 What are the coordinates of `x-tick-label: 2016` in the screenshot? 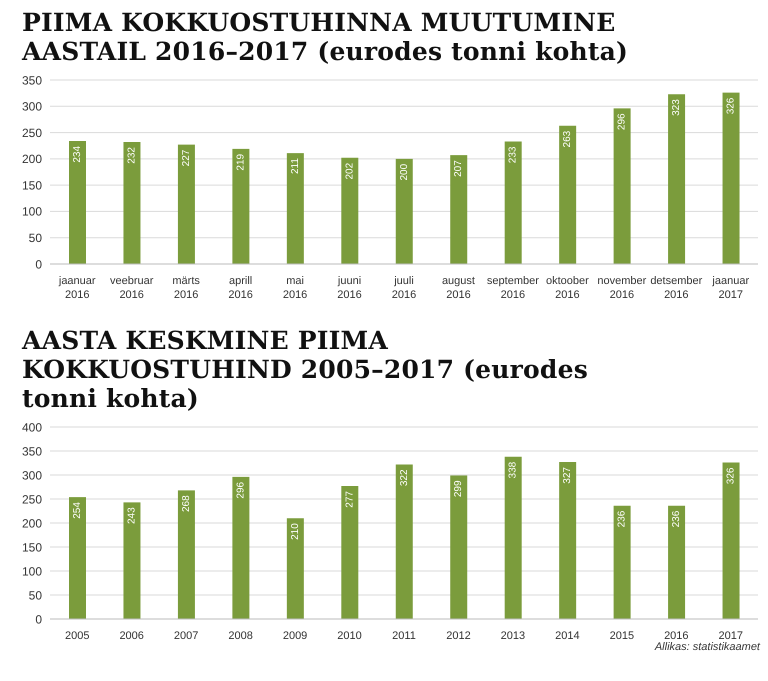 It's located at (676, 636).